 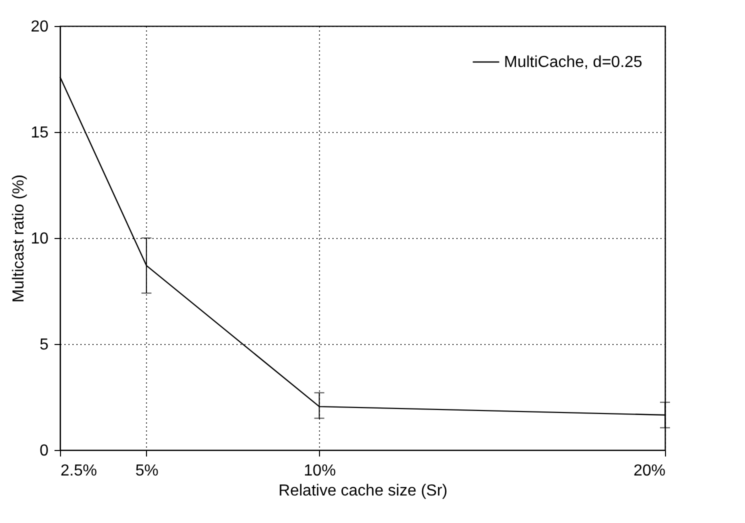 What do you see at coordinates (39, 239) in the screenshot?
I see `y-tick-label: 10` at bounding box center [39, 239].